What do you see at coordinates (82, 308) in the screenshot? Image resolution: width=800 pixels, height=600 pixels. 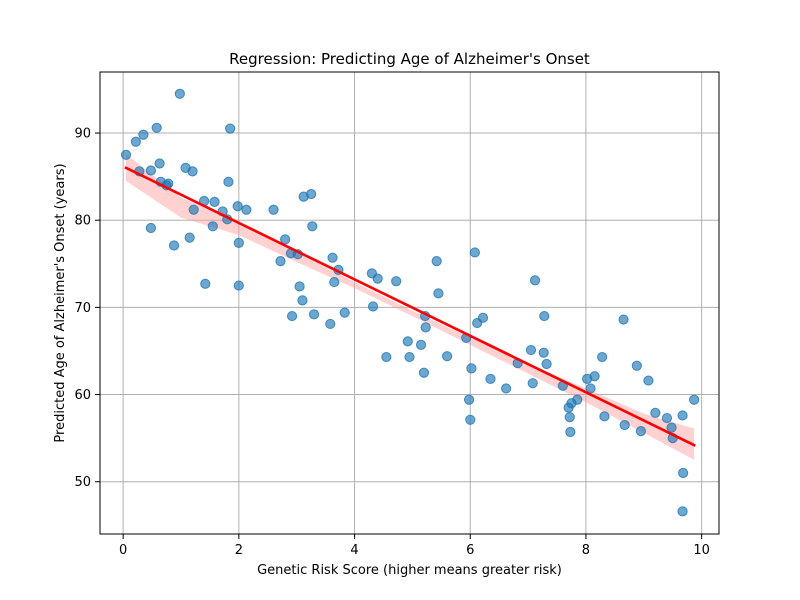 I see `y-tick-label: 70` at bounding box center [82, 308].